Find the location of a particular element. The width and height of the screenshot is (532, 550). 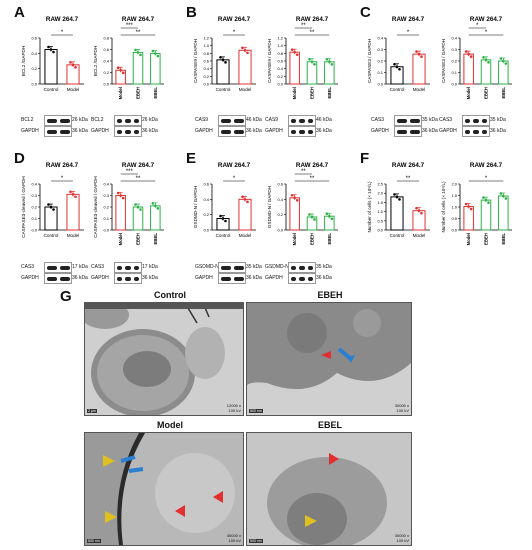

y-axis-label: CASPASE3 / GAPDH is located at coordinates (369, 61).